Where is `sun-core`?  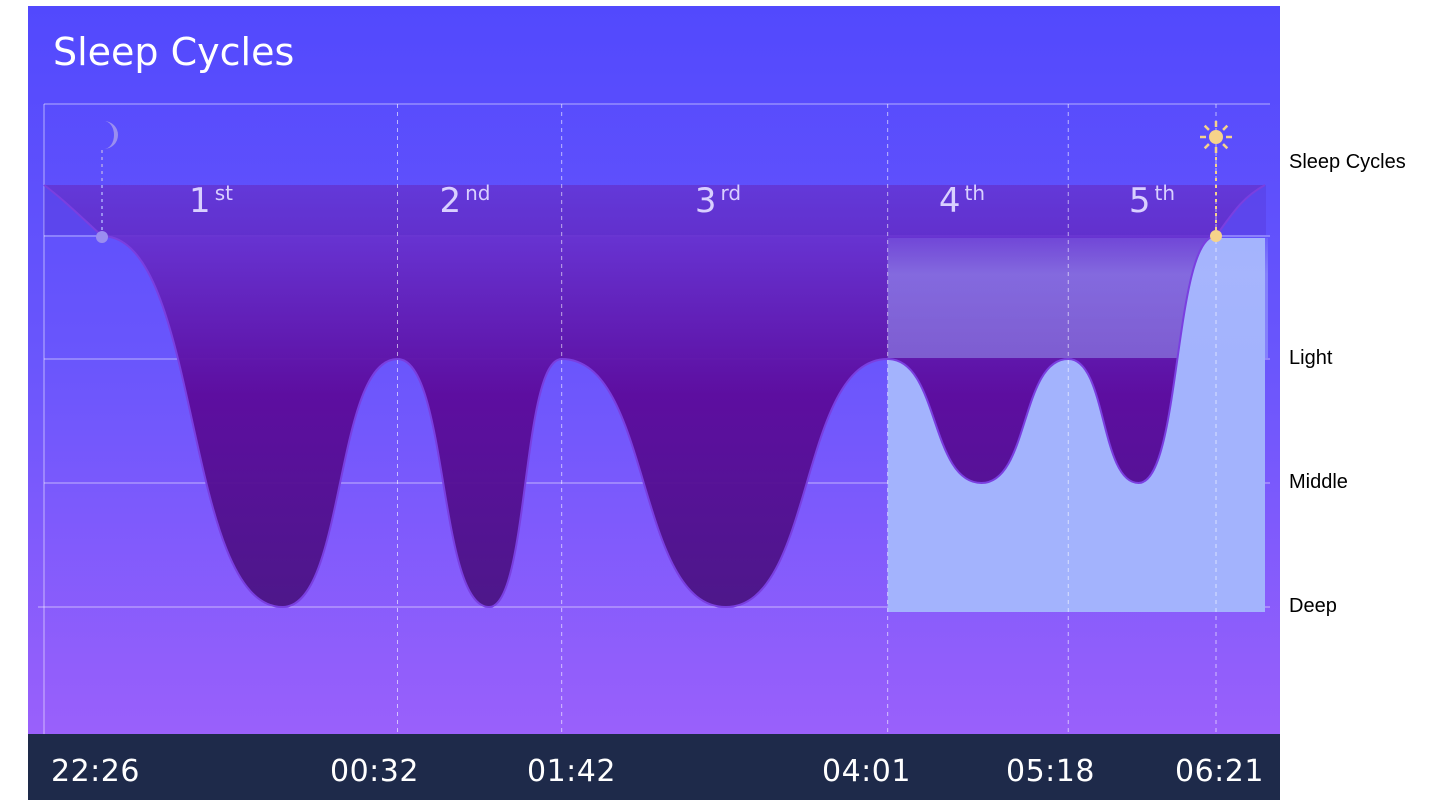
sun-core is located at coordinates (1216, 137).